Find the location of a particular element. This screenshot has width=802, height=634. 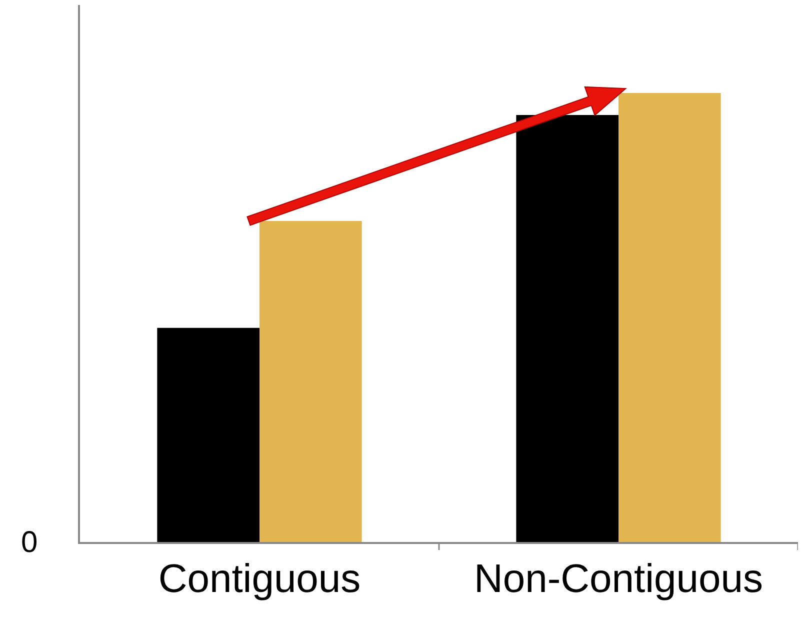

x-tick-label: Contiguous is located at coordinates (259, 578).